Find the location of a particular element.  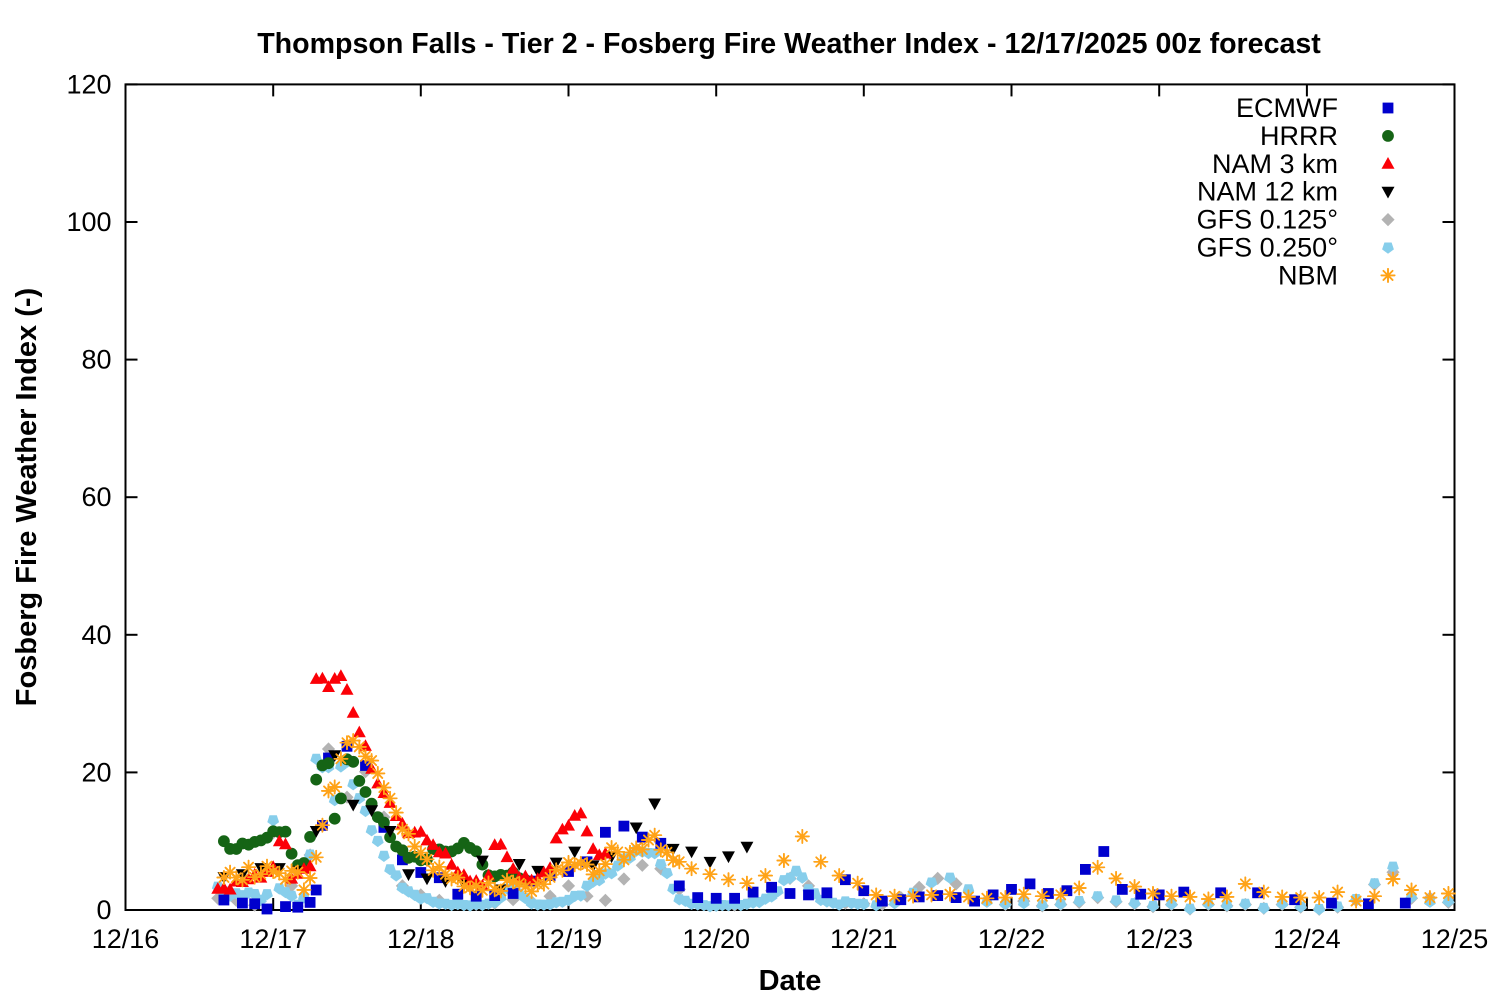

svg-text: Date is located at coordinates (790, 981).